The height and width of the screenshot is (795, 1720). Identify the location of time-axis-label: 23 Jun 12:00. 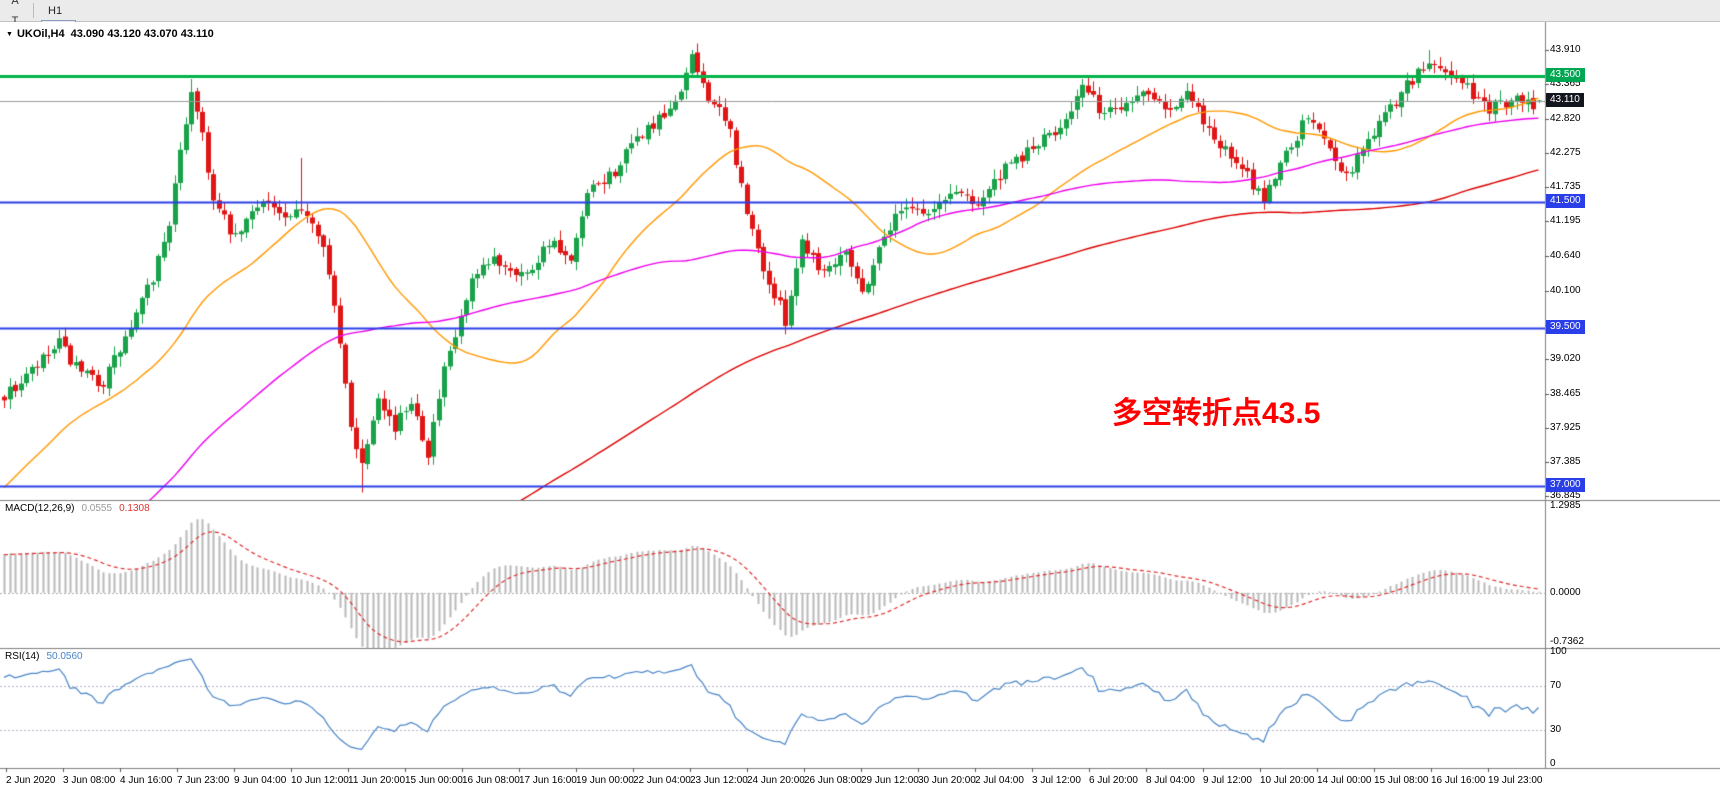
(719, 780).